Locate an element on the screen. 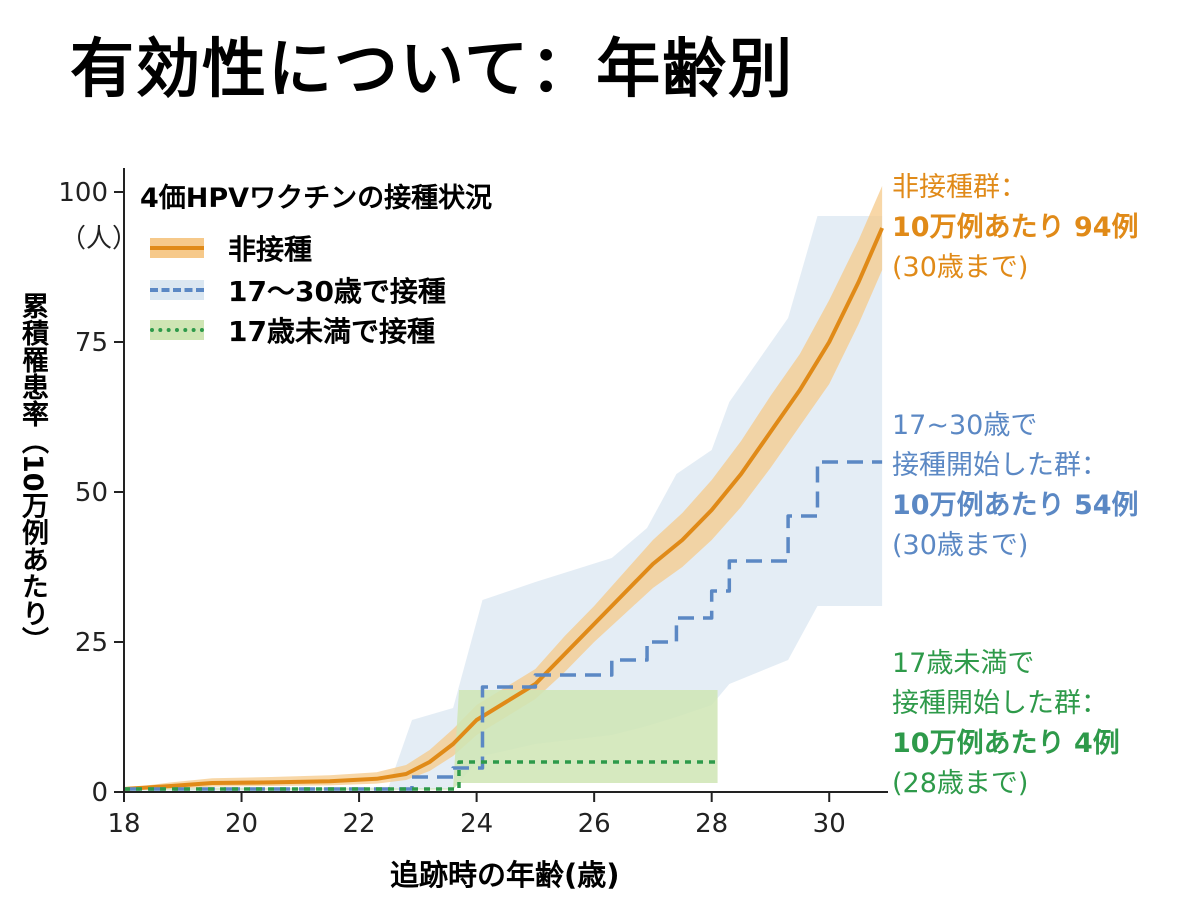 This screenshot has height=908, width=1200. legend-swatch-unvaccinated is located at coordinates (177, 248).